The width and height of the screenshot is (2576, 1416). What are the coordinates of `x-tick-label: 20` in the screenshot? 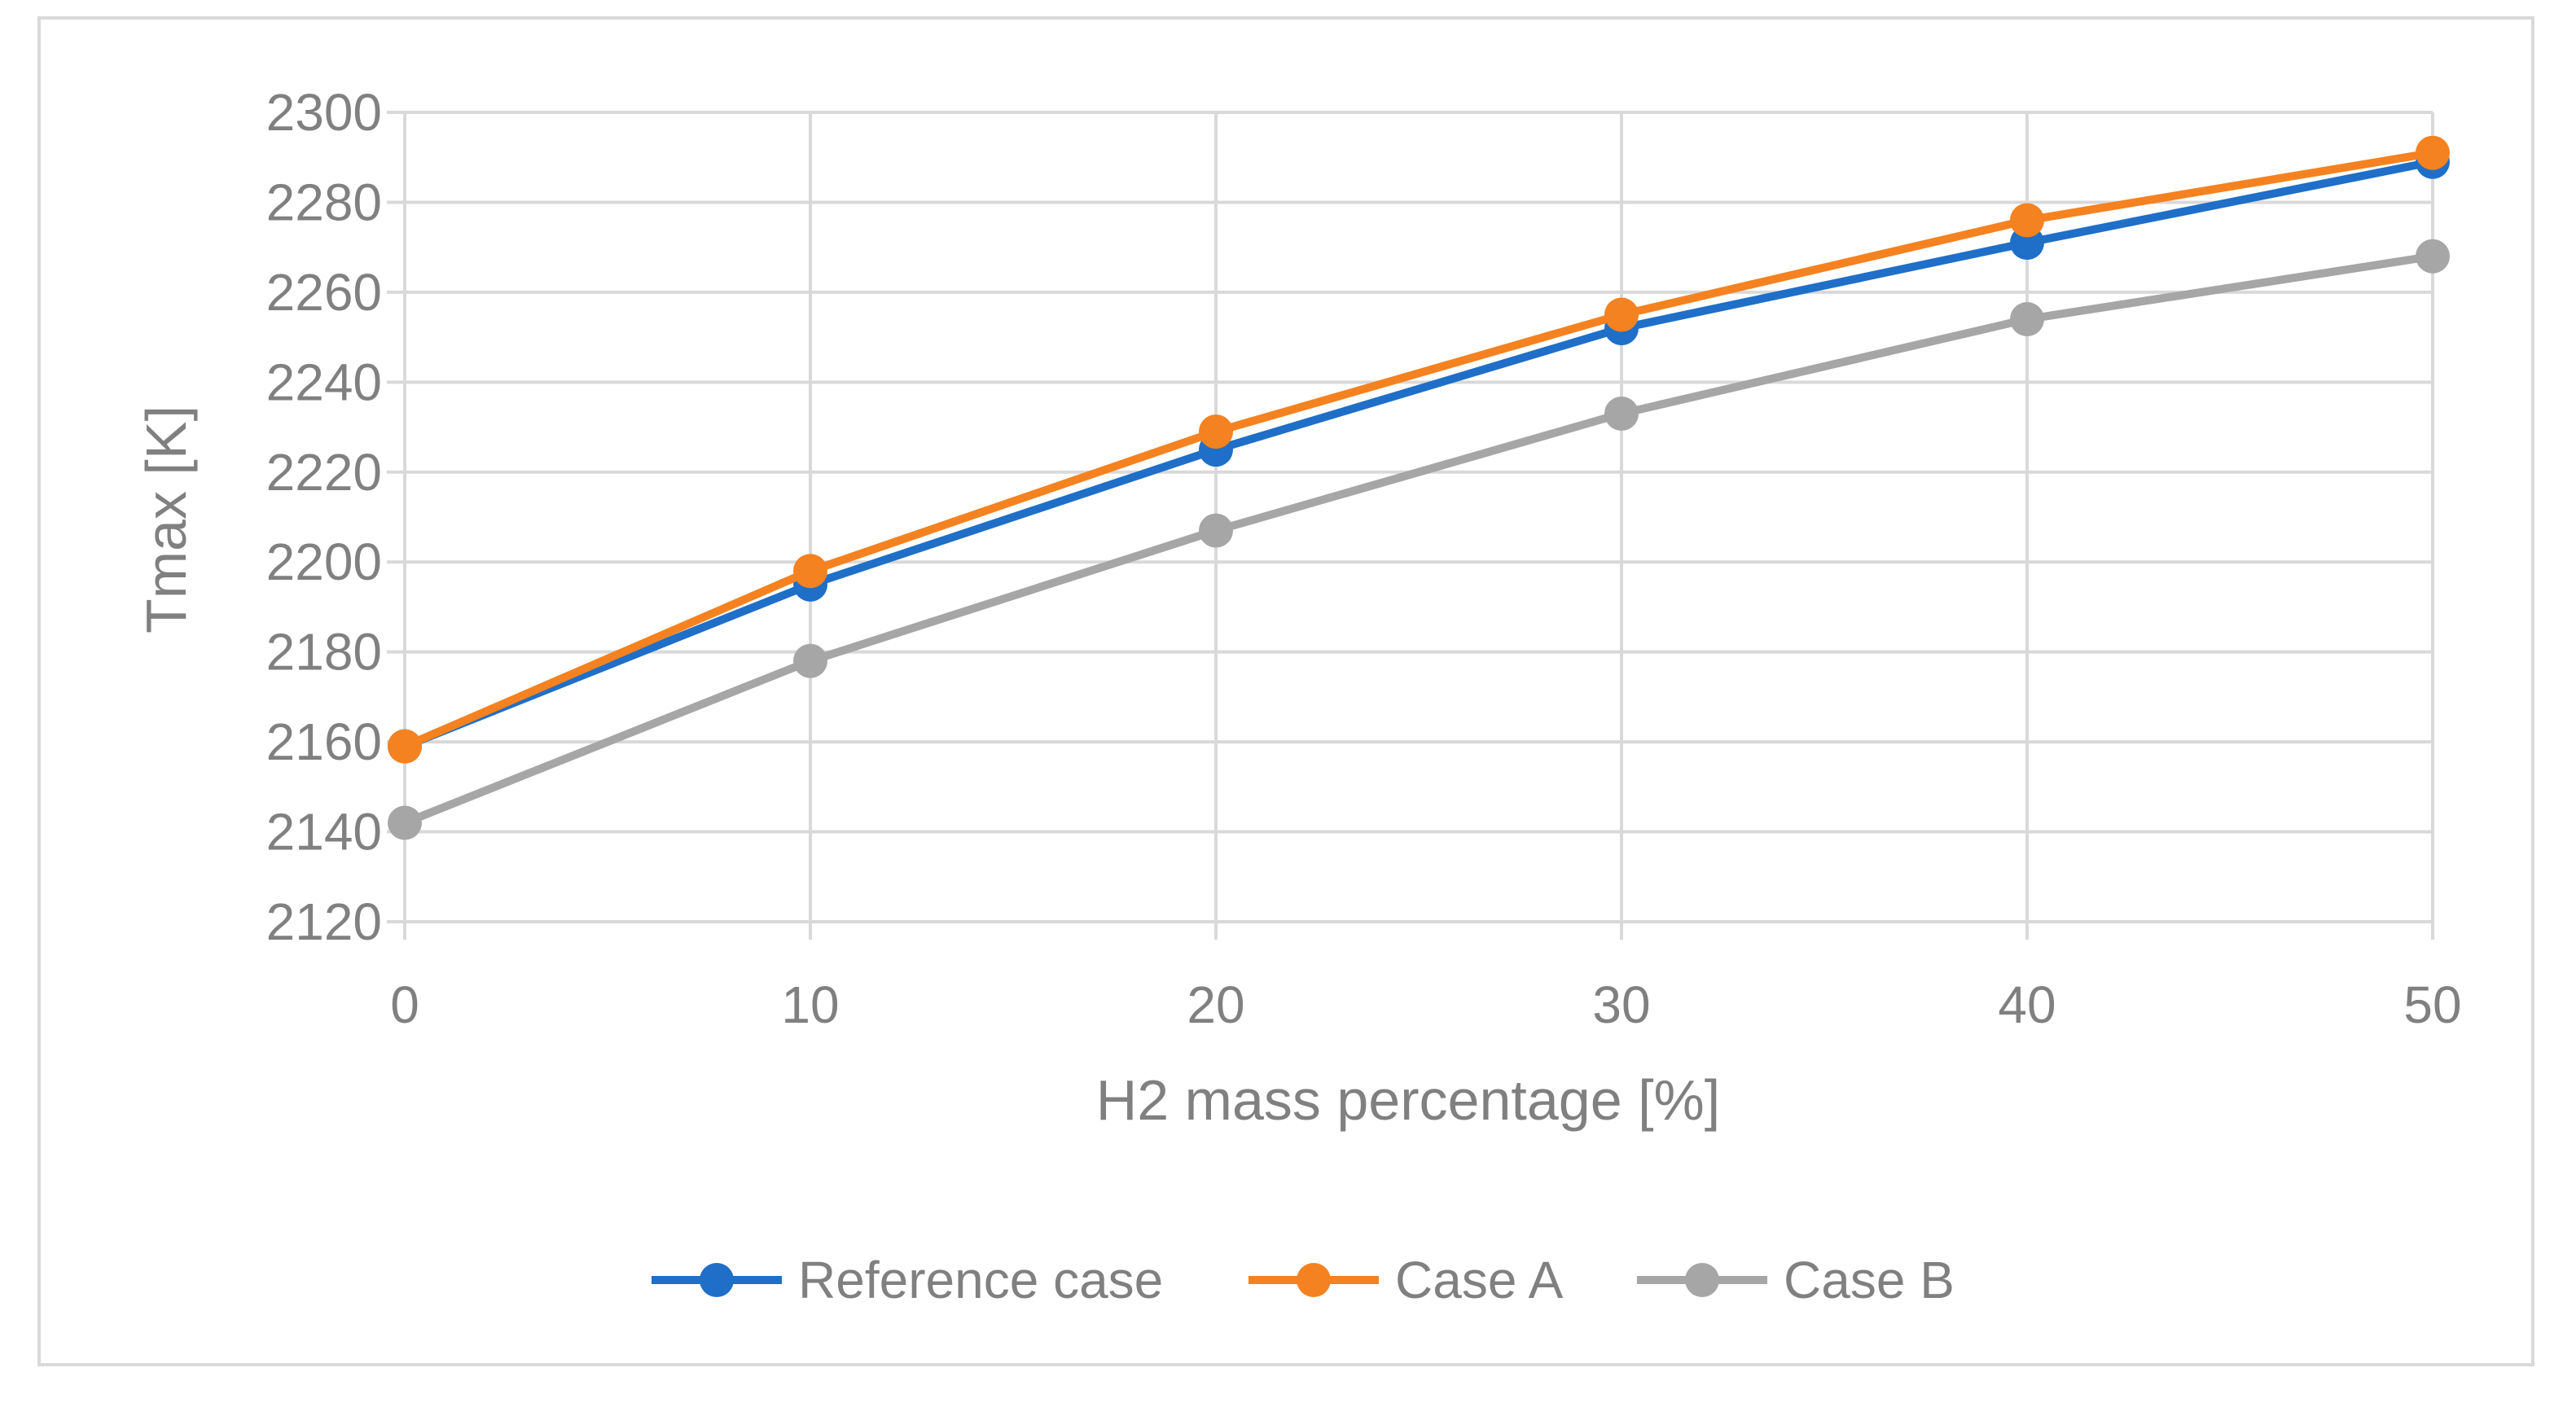 It's located at (1215, 1004).